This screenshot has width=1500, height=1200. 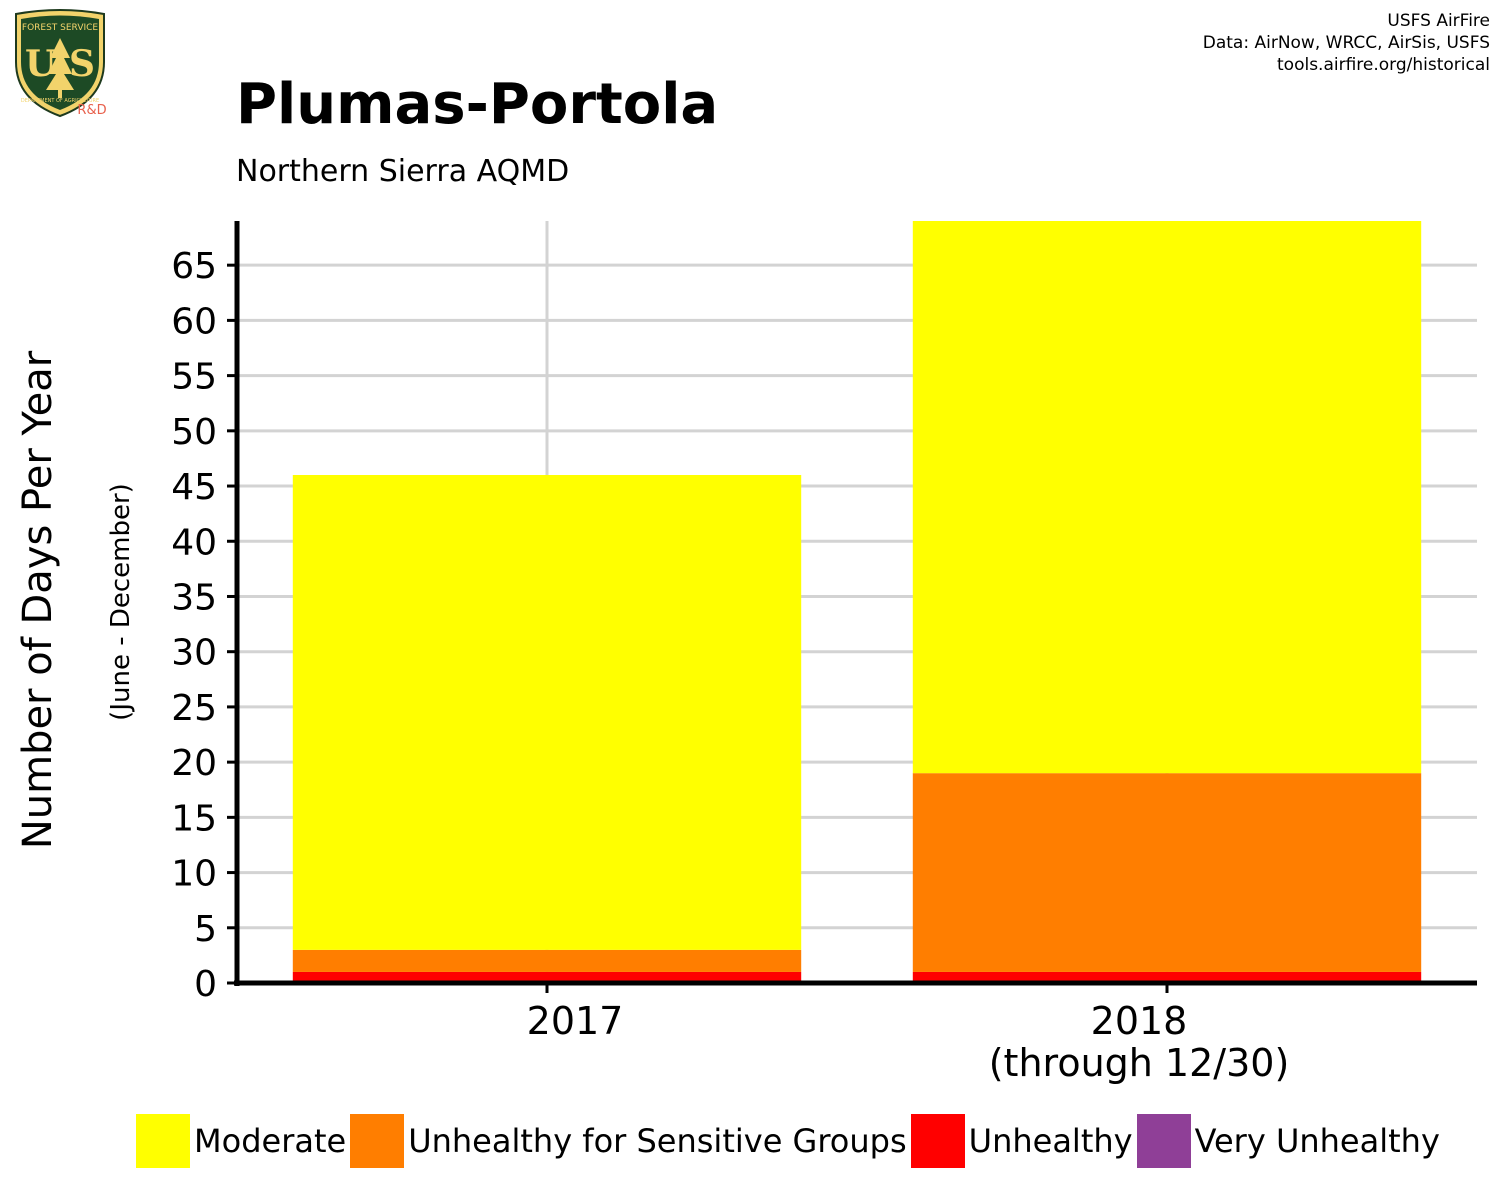 I want to click on bar-segment-2017-moderate, so click(x=547, y=712).